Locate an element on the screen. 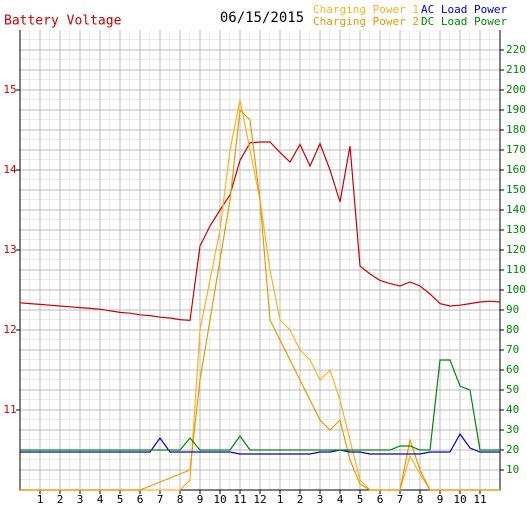 The image size is (527, 510). y-tick-label: 13 is located at coordinates (9, 249).